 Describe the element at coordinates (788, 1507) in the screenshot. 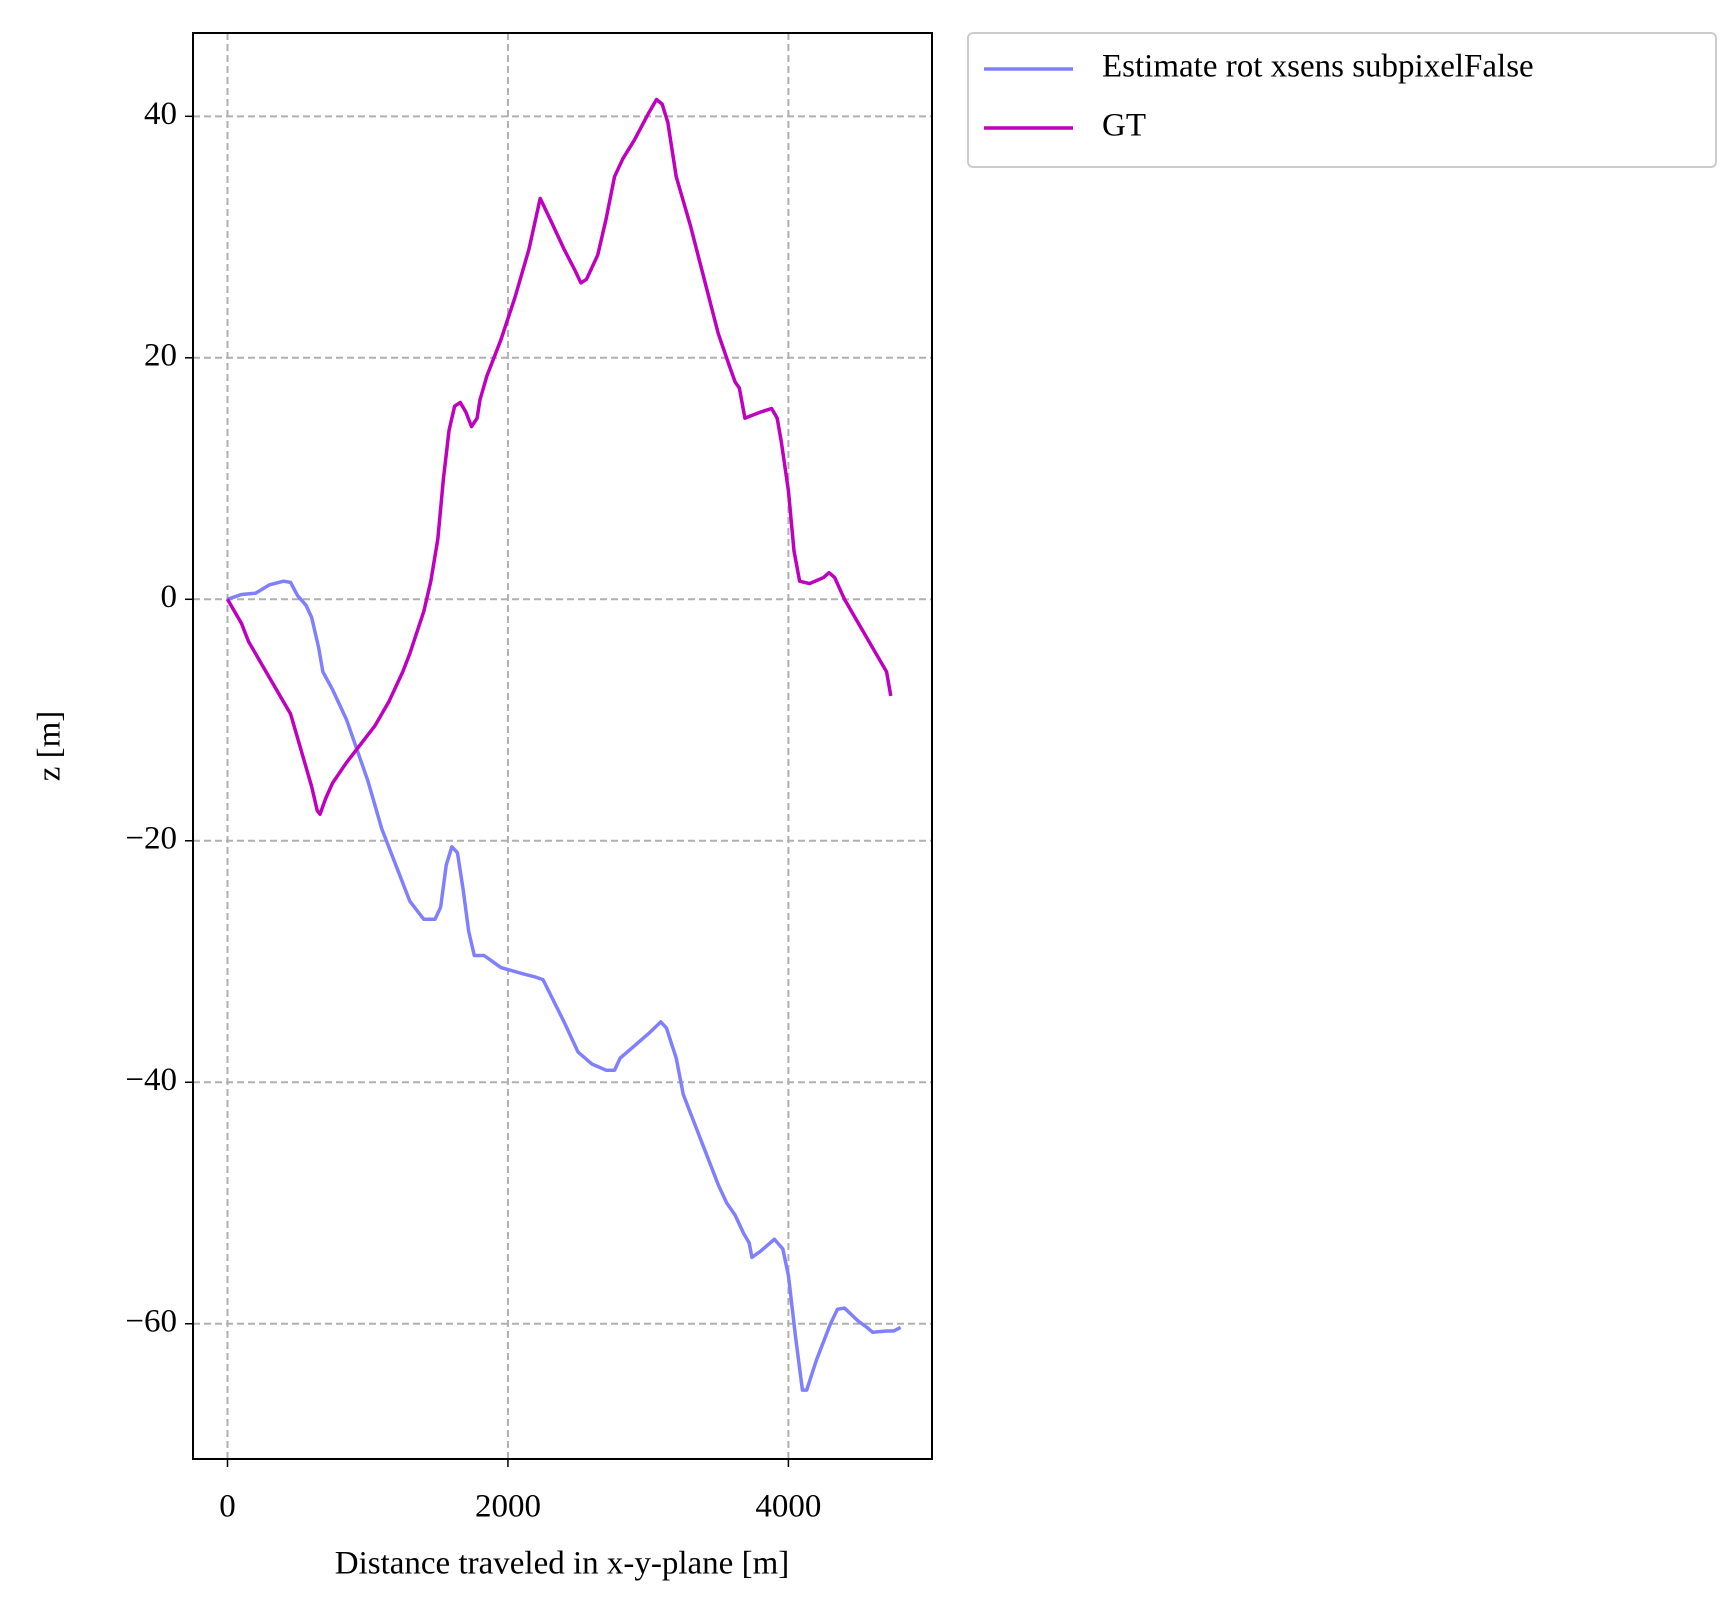

I see `x-tick-label: 4000` at that location.